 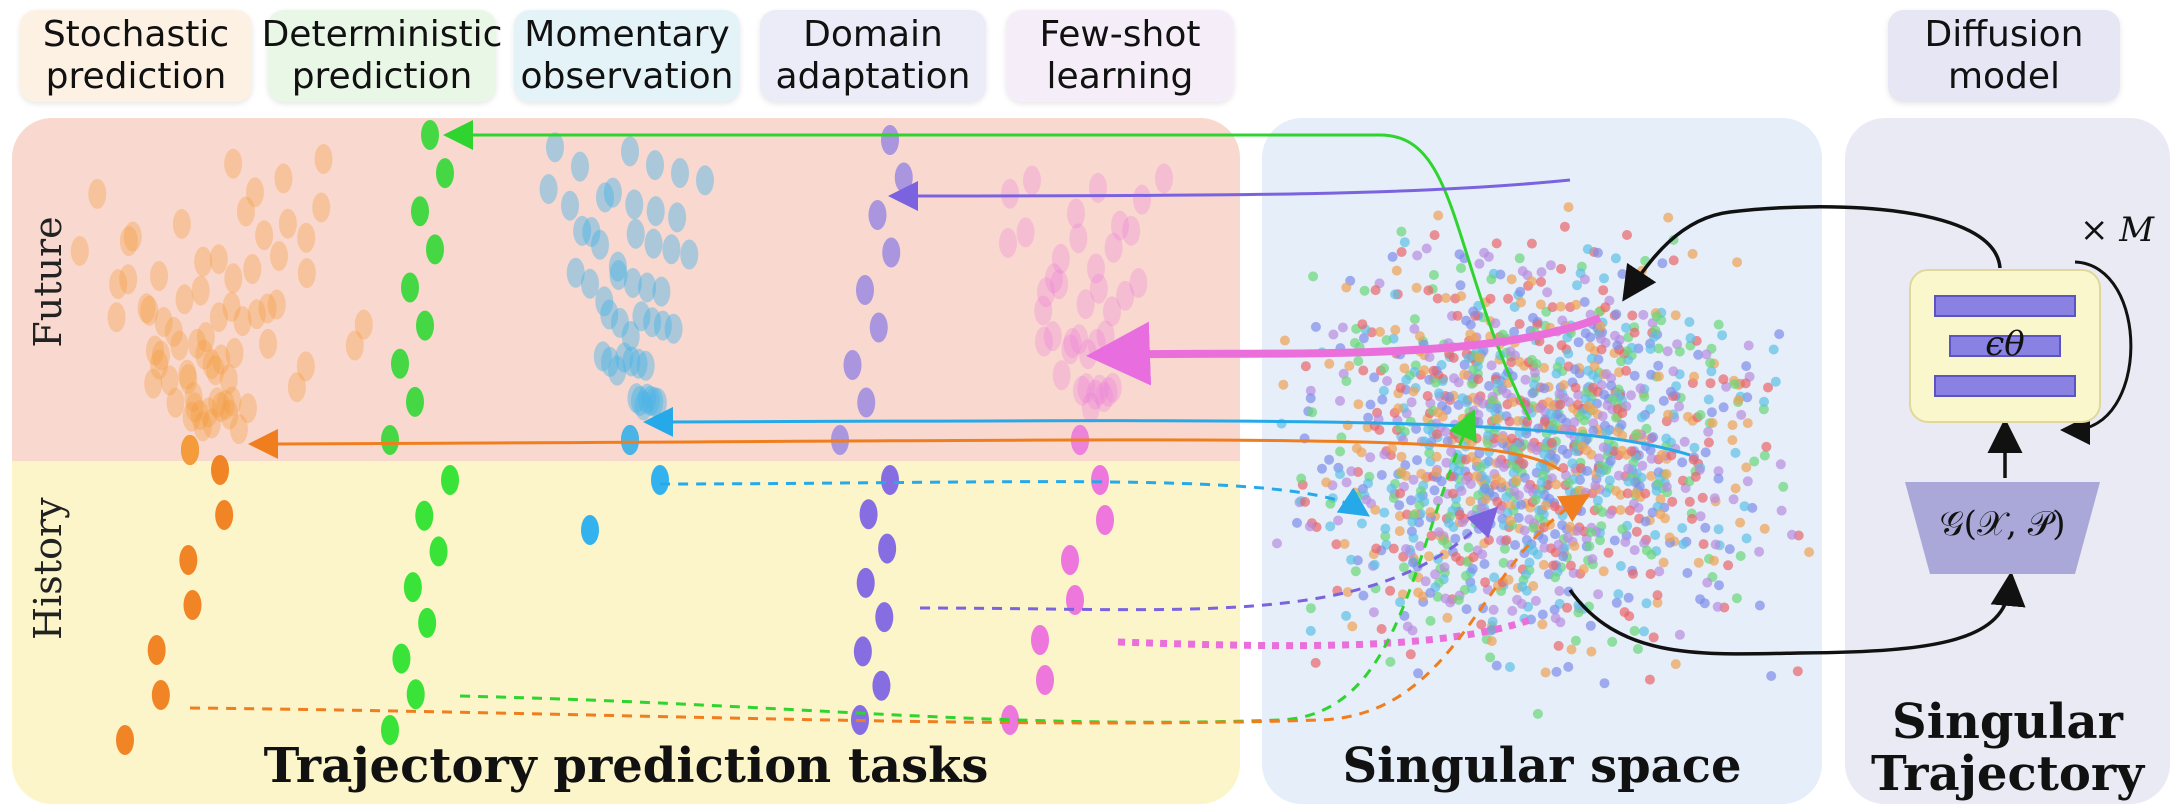 I want to click on future-footprint-domain, so click(x=890, y=140).